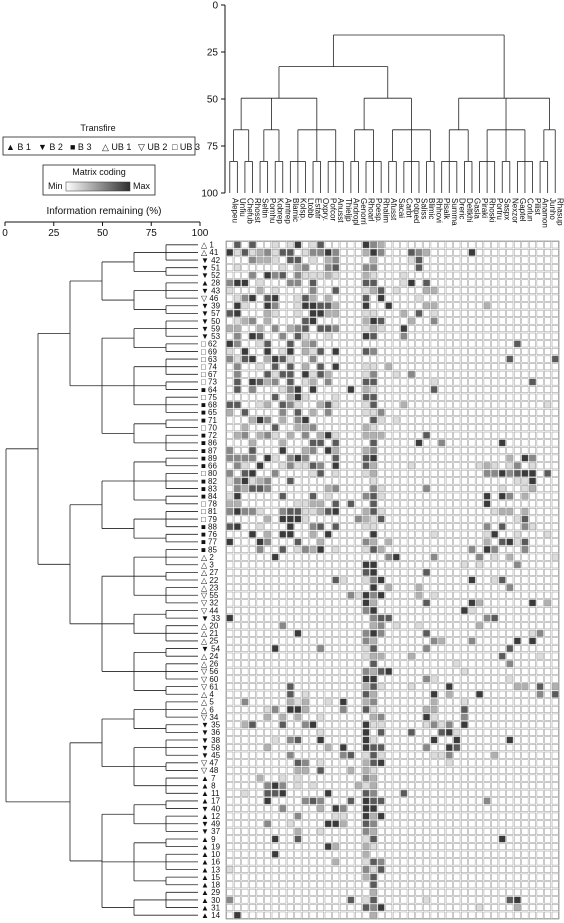 The height and width of the screenshot is (923, 564). Describe the element at coordinates (211, 725) in the screenshot. I see `row-label-35: ▼ 35` at that location.